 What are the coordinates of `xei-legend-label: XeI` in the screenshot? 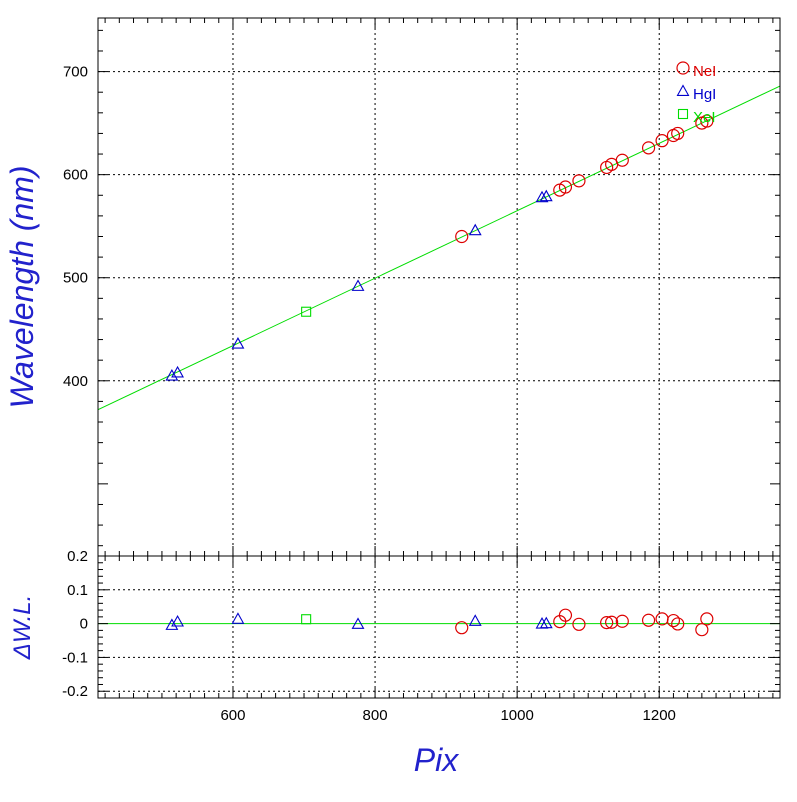 It's located at (704, 117).